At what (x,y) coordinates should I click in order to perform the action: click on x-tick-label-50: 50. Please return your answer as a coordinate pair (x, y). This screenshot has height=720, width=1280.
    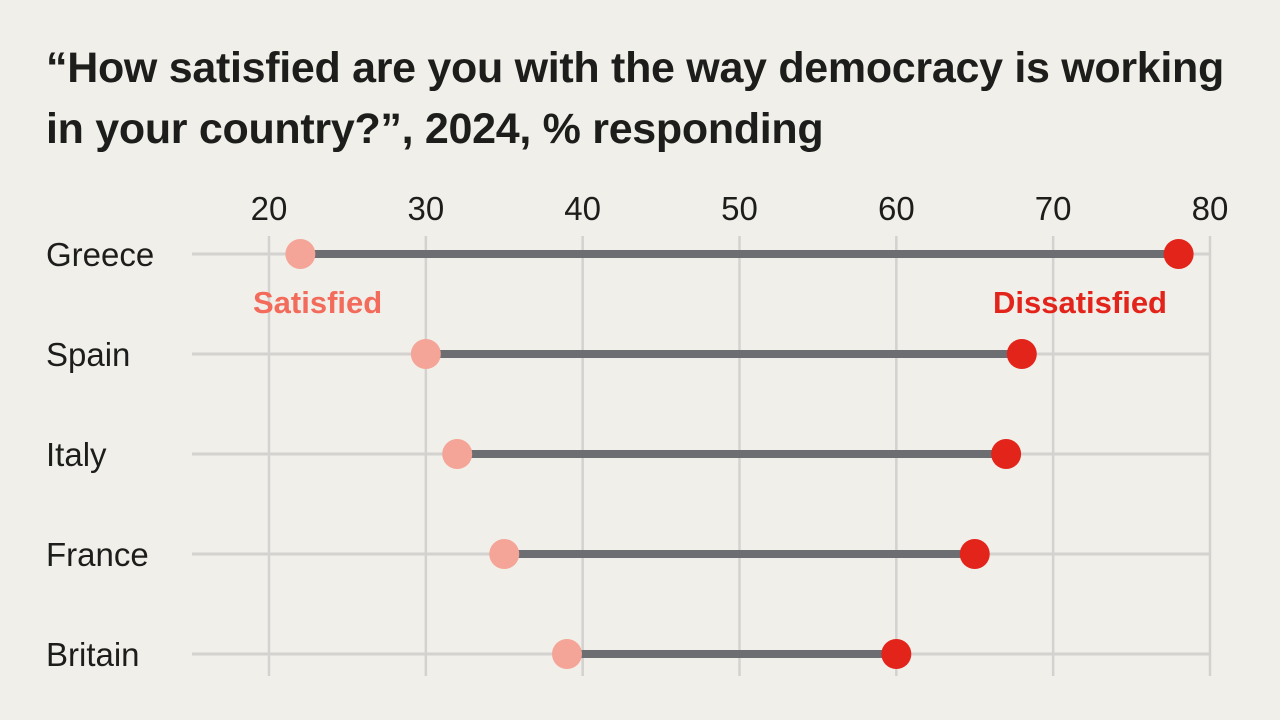
    Looking at the image, I should click on (739, 208).